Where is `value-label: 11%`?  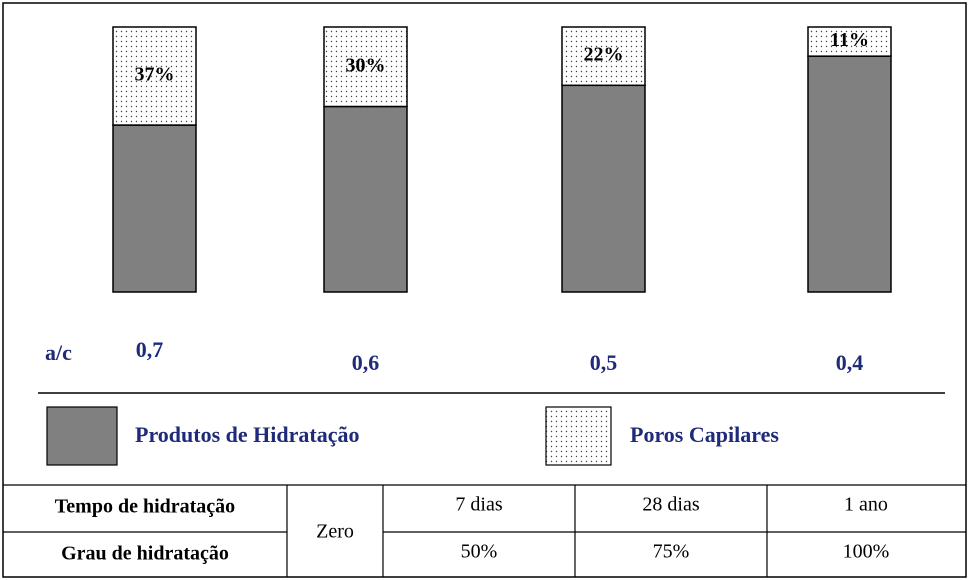
value-label: 11% is located at coordinates (849, 40).